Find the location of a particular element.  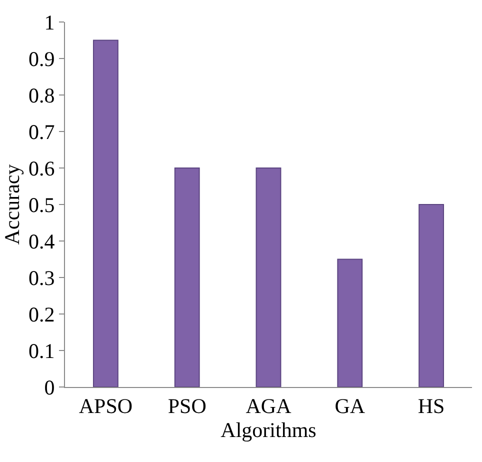

x-tick-label: PSO is located at coordinates (187, 406).